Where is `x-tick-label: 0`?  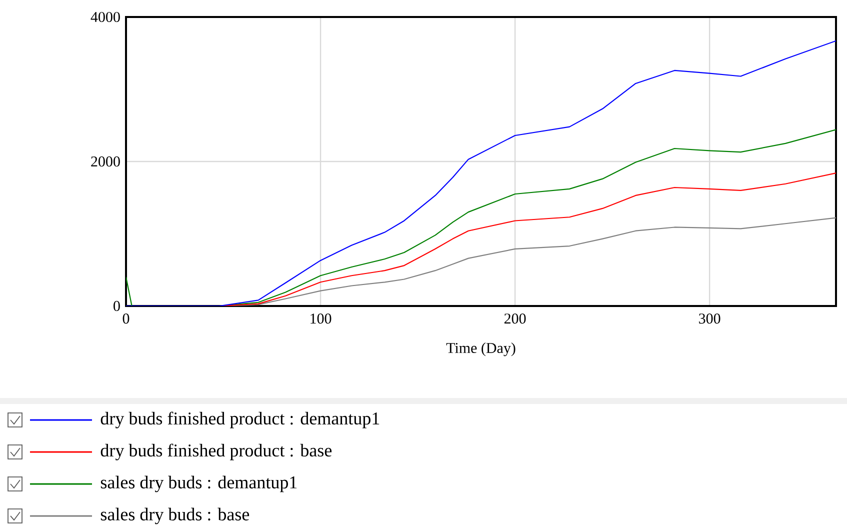 x-tick-label: 0 is located at coordinates (126, 319).